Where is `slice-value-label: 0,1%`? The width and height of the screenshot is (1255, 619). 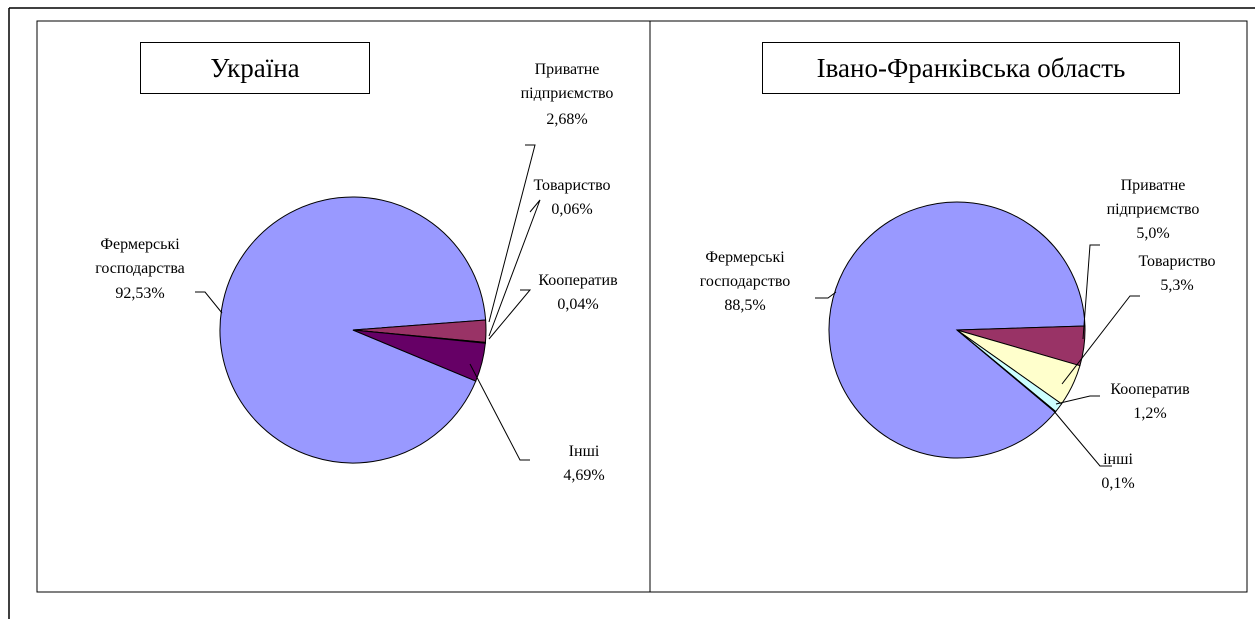 slice-value-label: 0,1% is located at coordinates (1118, 483).